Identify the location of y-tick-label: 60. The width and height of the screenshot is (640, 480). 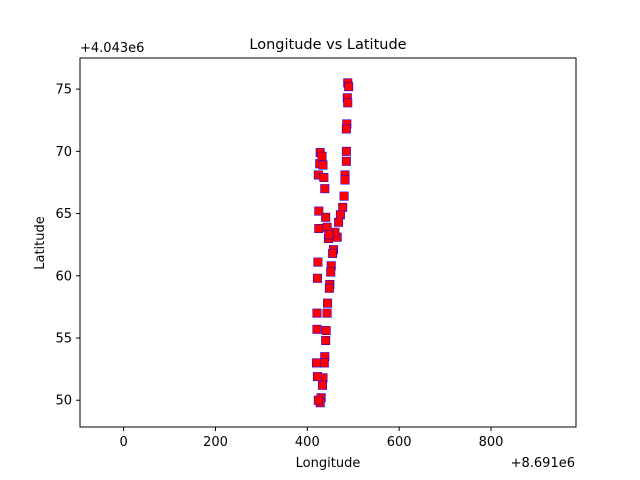
(63, 276).